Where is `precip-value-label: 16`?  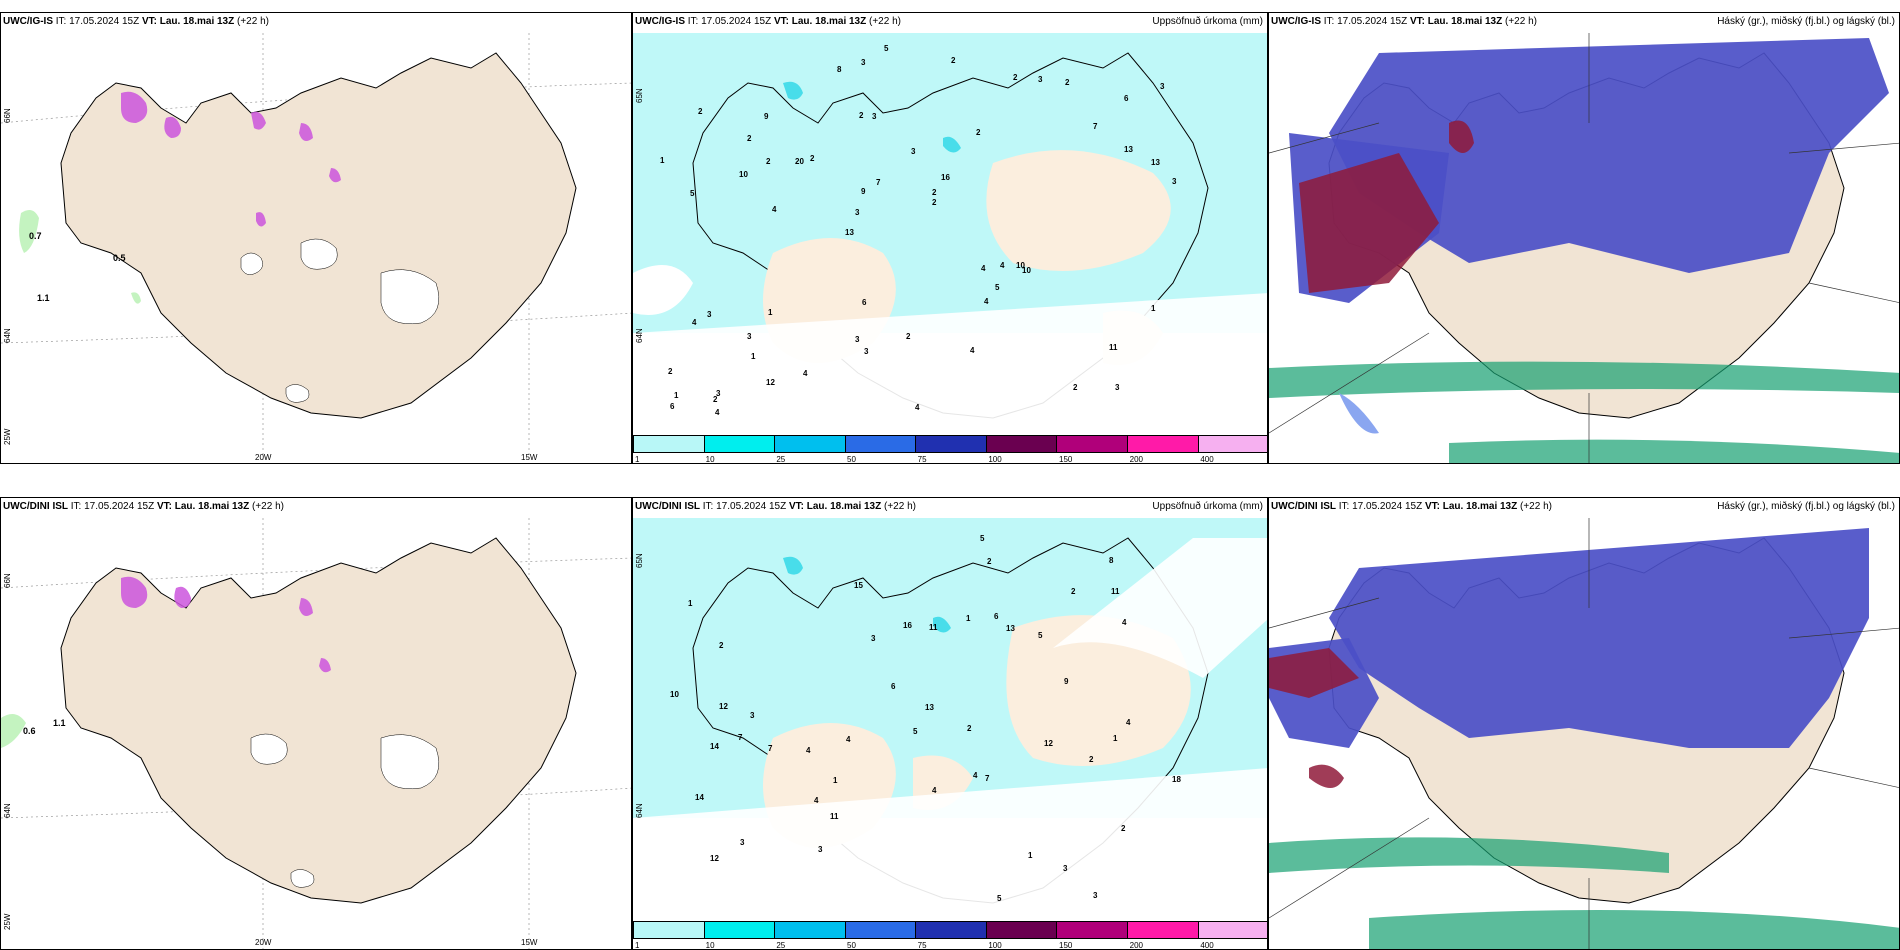 precip-value-label: 16 is located at coordinates (945, 177).